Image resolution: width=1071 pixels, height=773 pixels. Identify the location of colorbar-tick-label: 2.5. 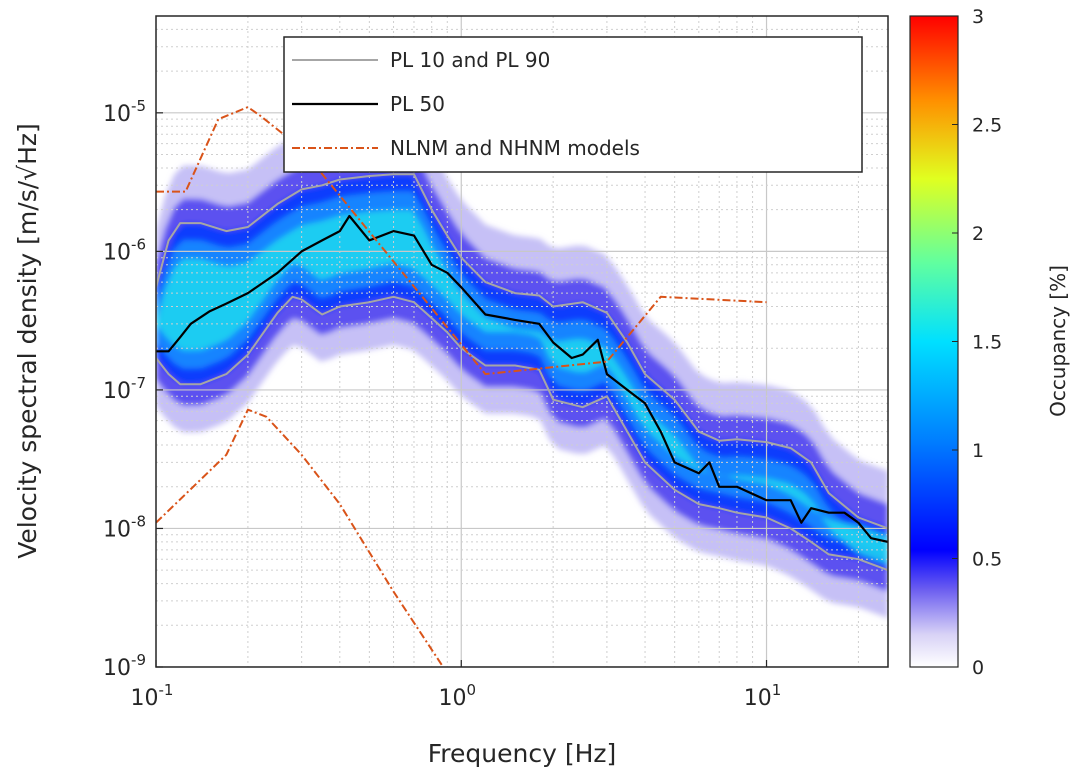
(987, 126).